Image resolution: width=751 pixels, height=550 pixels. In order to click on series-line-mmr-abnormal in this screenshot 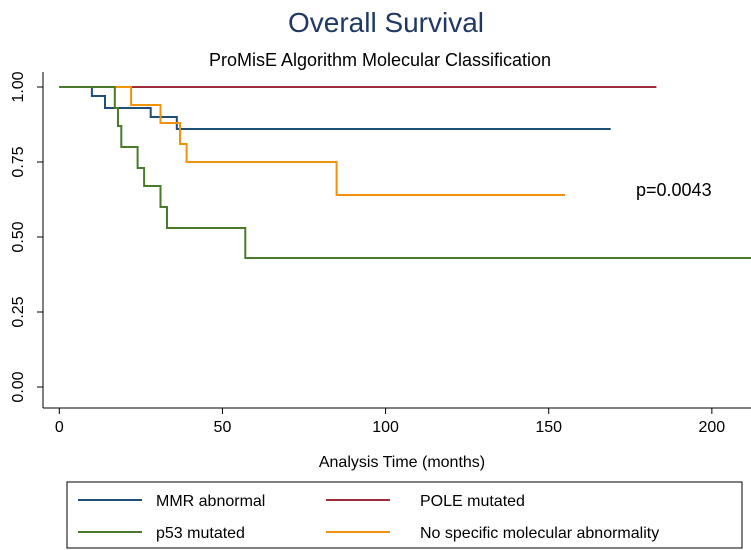, I will do `click(335, 108)`.